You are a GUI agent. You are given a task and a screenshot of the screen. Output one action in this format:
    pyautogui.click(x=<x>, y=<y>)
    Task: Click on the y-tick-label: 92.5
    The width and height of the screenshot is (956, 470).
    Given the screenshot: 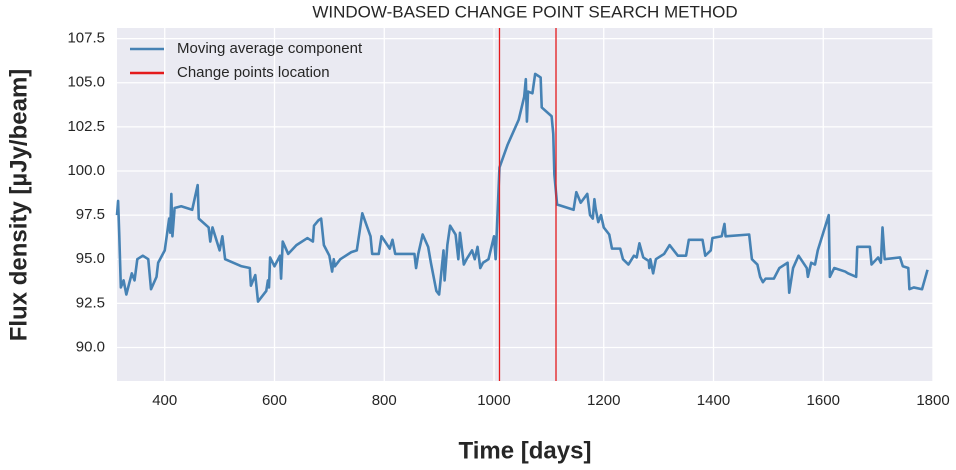 What is the action you would take?
    pyautogui.click(x=90, y=302)
    